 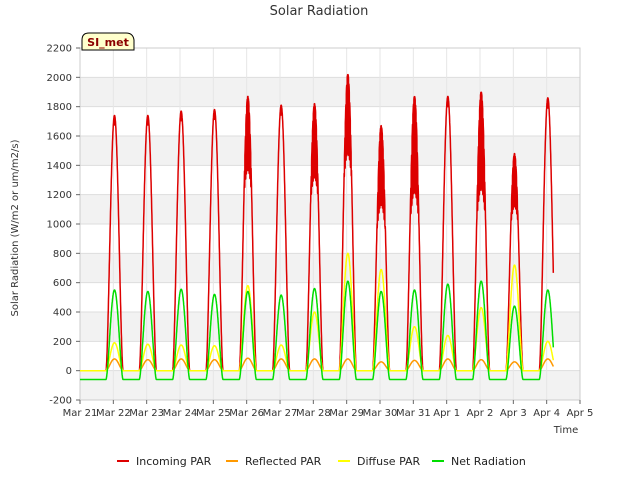 I want to click on y-tick-label: 800, so click(x=62, y=254).